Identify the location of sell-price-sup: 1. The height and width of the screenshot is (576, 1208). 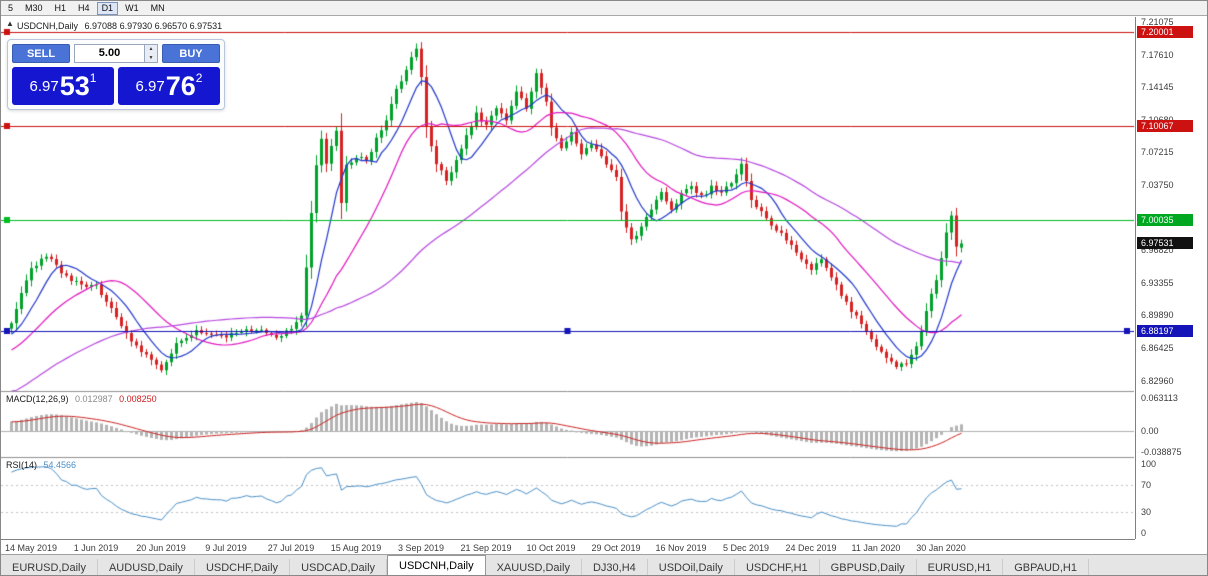
(93, 78).